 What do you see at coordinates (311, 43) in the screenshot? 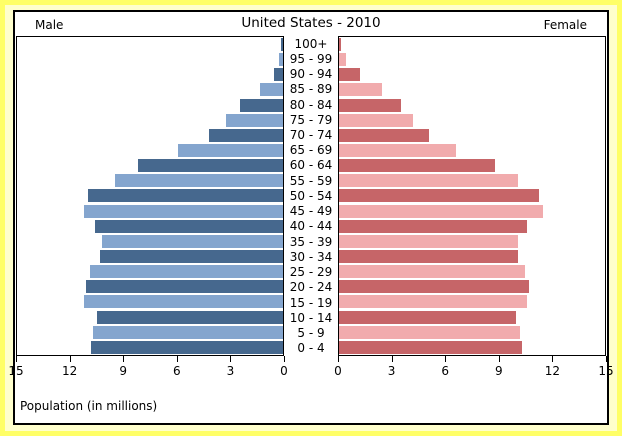
I see `age-group-label: 100+` at bounding box center [311, 43].